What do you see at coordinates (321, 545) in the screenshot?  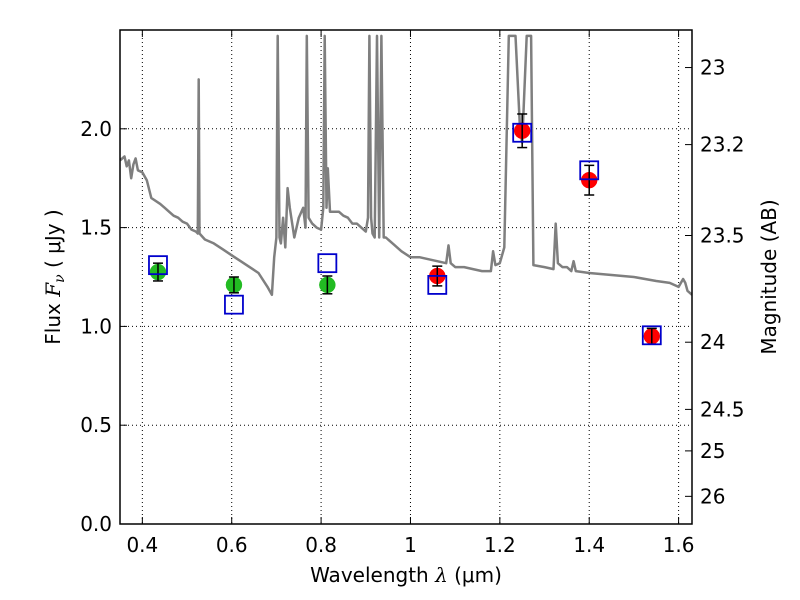 I see `x-tick-label: 0.8` at bounding box center [321, 545].